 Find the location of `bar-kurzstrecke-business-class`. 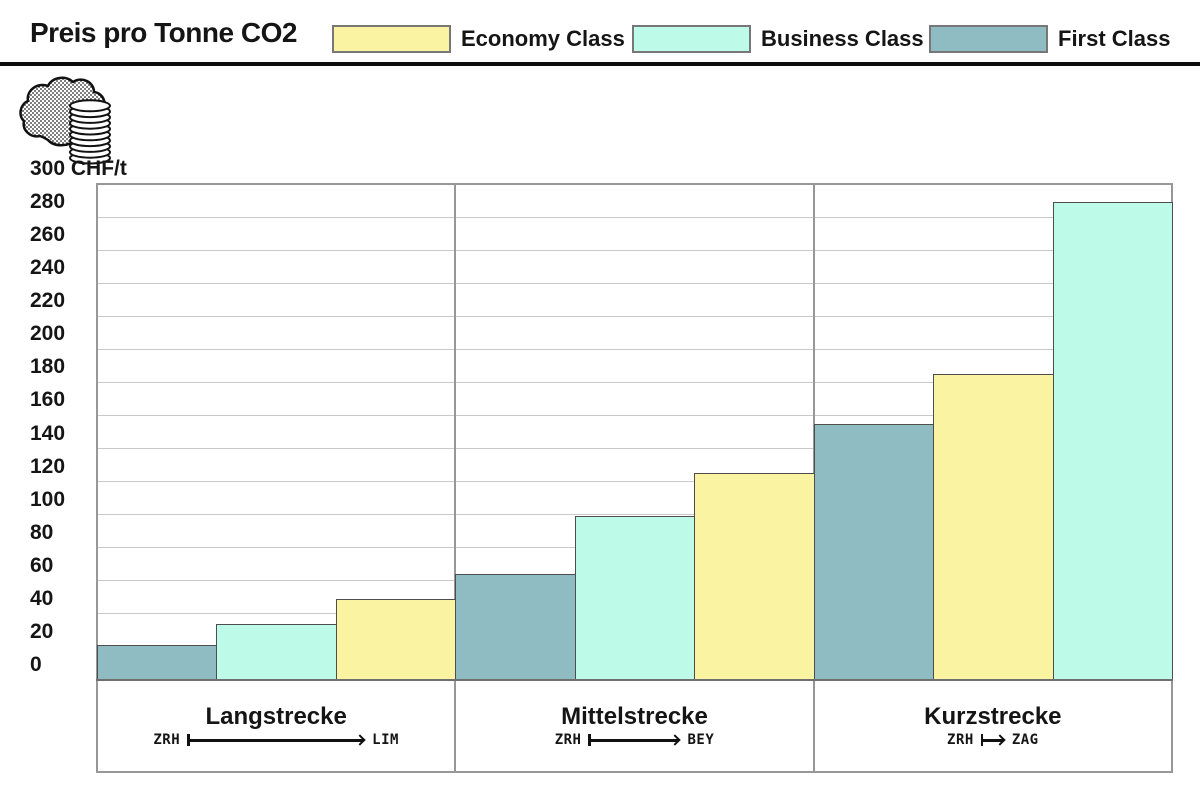

bar-kurzstrecke-business-class is located at coordinates (1112, 441).